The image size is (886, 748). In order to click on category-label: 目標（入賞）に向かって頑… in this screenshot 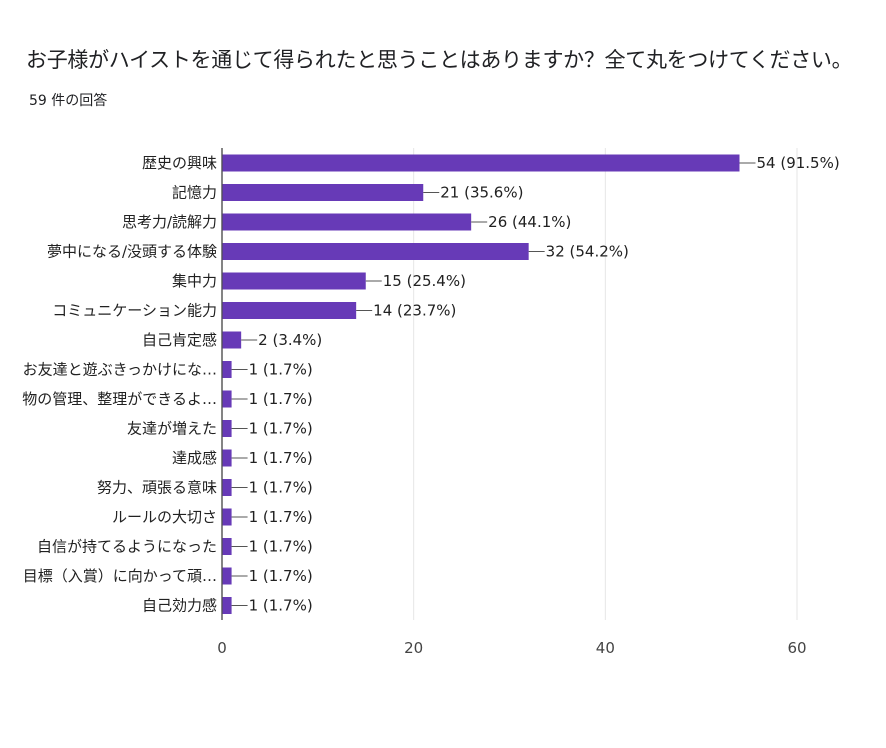, I will do `click(120, 576)`.